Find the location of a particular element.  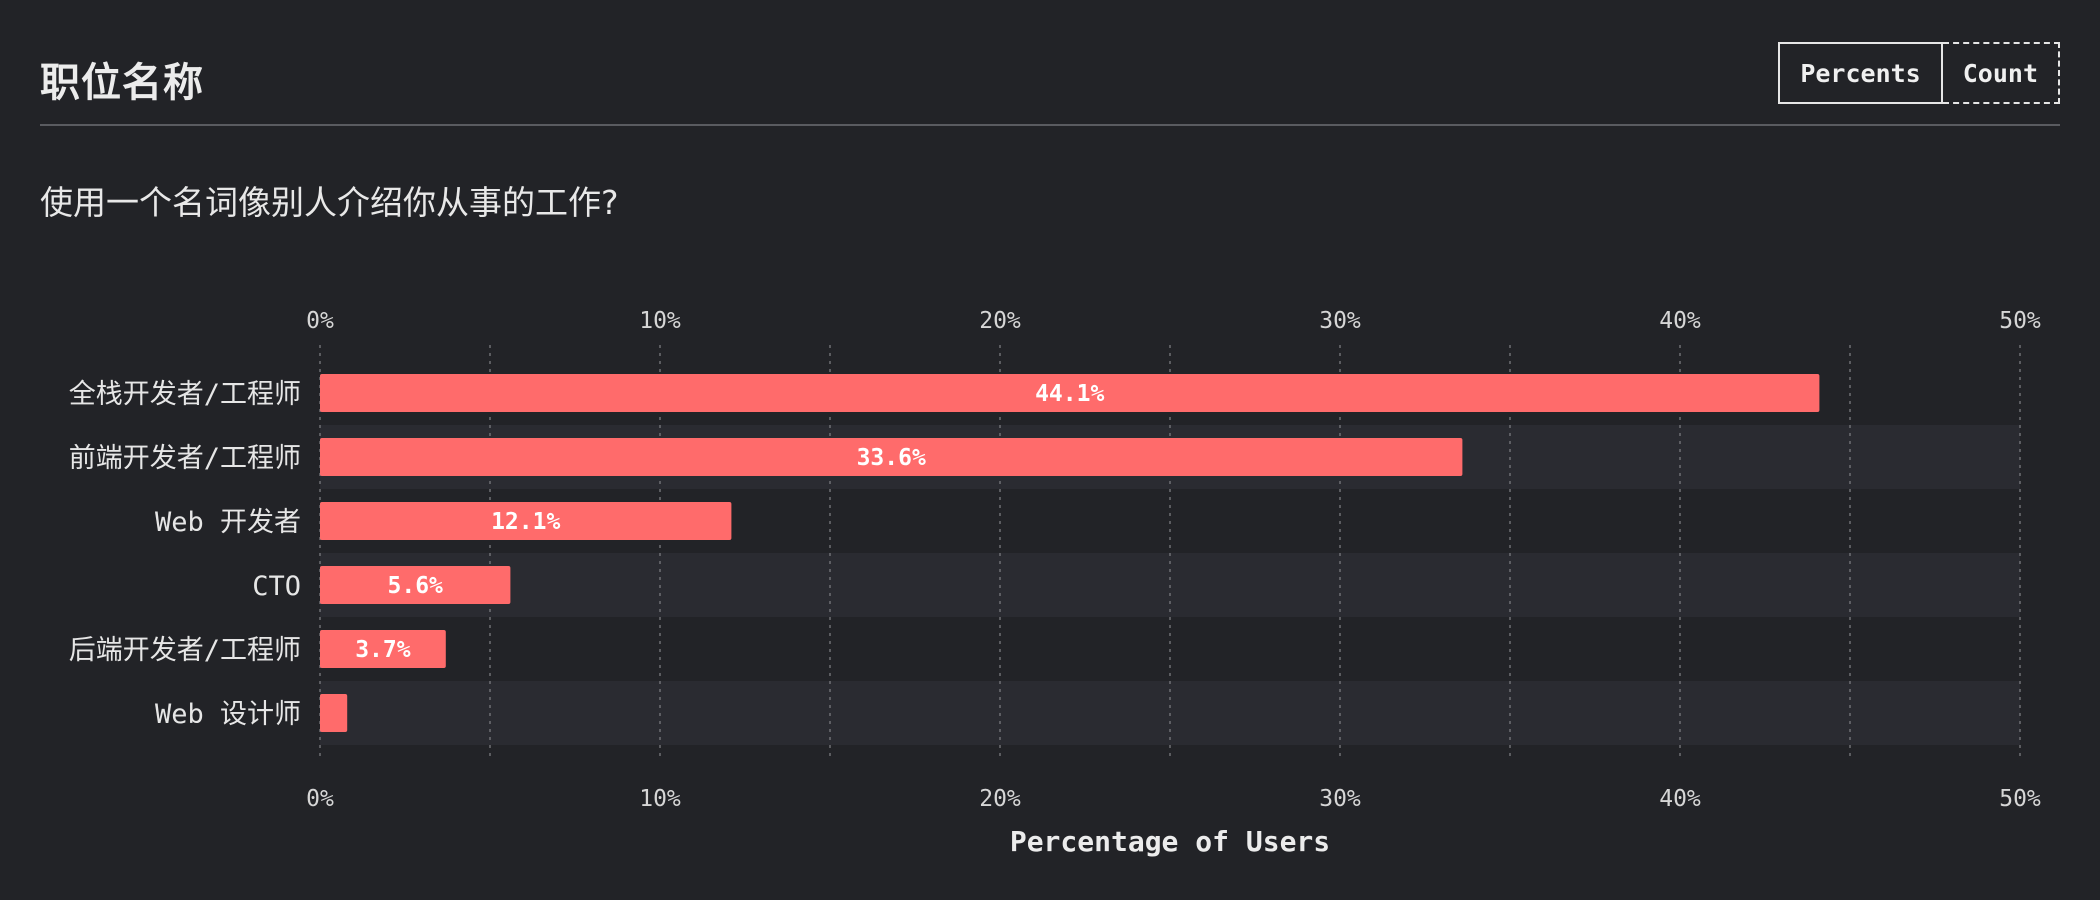

count-toggle-button: Count is located at coordinates (2001, 73).